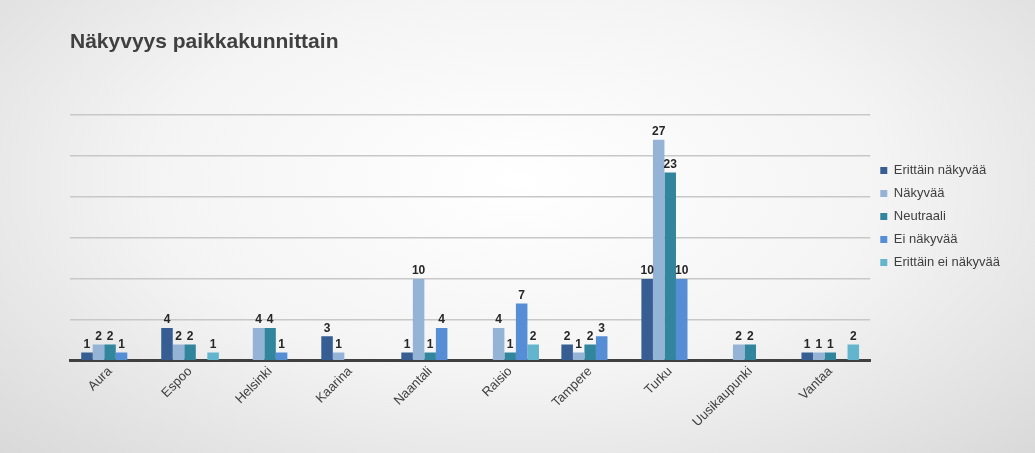 This screenshot has height=453, width=1035. Describe the element at coordinates (947, 262) in the screenshot. I see `legend-label: Erittäin ei näkyvää` at that location.